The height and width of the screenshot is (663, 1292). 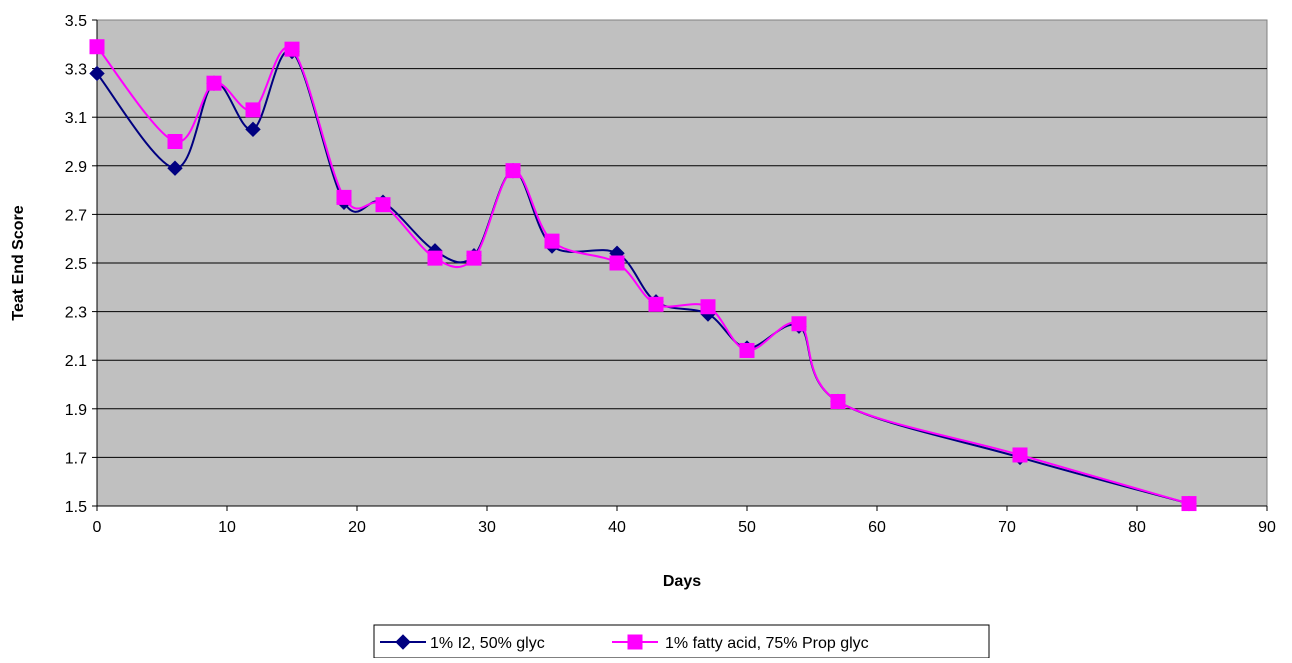 What do you see at coordinates (76, 215) in the screenshot?
I see `y-tick-label: 2.7` at bounding box center [76, 215].